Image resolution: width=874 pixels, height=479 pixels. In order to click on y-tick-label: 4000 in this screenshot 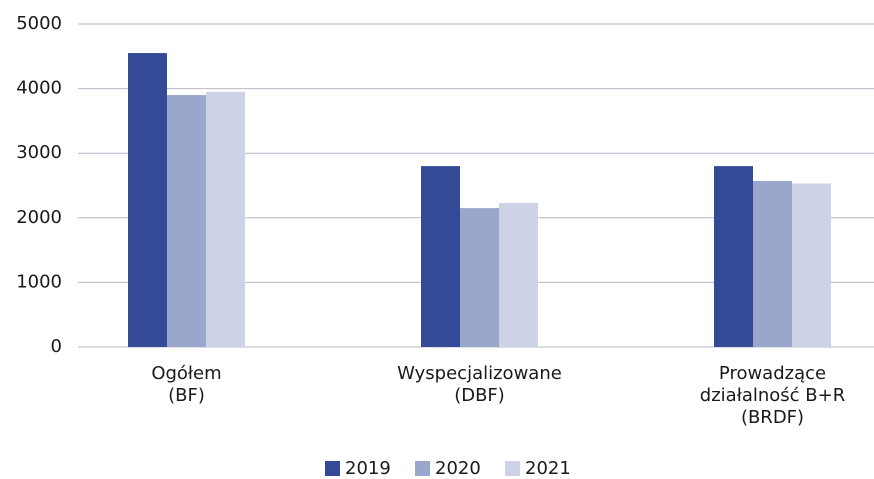, I will do `click(39, 88)`.